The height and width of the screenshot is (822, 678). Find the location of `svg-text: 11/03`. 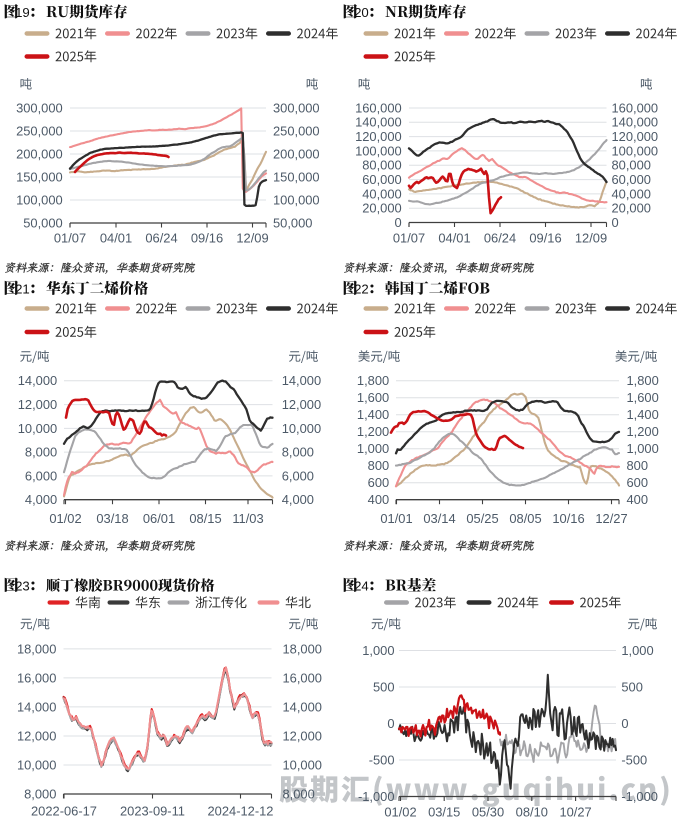

svg-text: 11/03 is located at coordinates (247, 518).